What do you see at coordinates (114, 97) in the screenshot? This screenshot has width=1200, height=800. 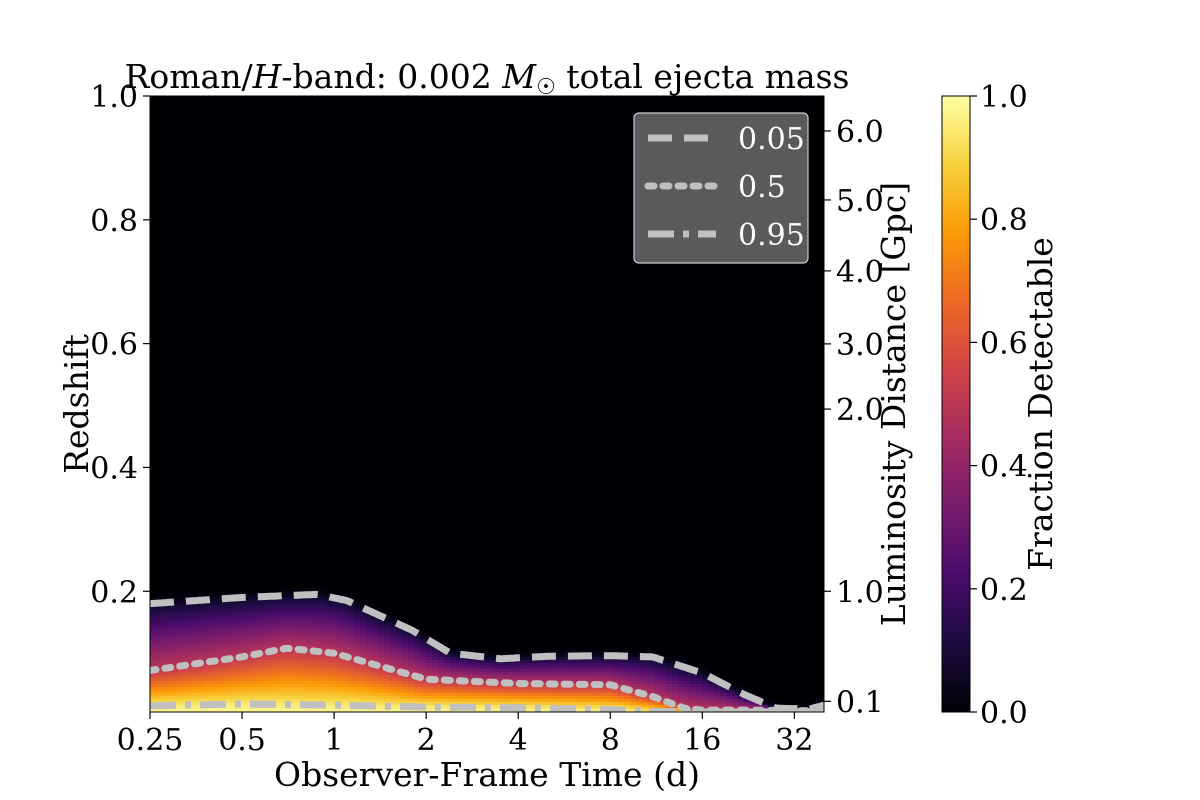 I see `y-tick-label: 1.0` at bounding box center [114, 97].